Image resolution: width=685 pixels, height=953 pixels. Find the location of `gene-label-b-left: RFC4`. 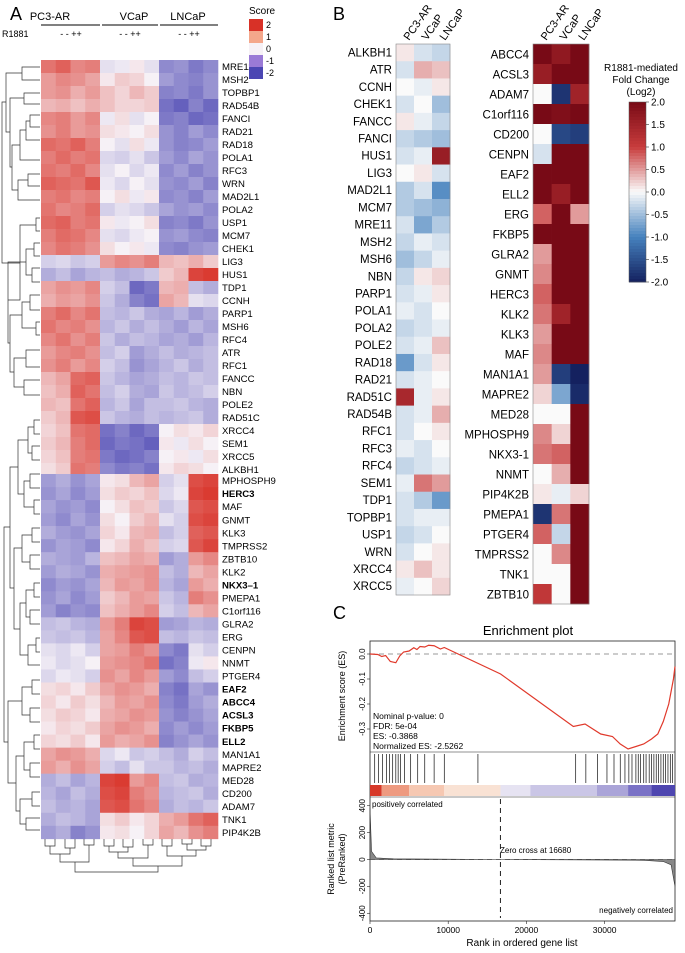

gene-label-b-left: RFC4 is located at coordinates (377, 467).